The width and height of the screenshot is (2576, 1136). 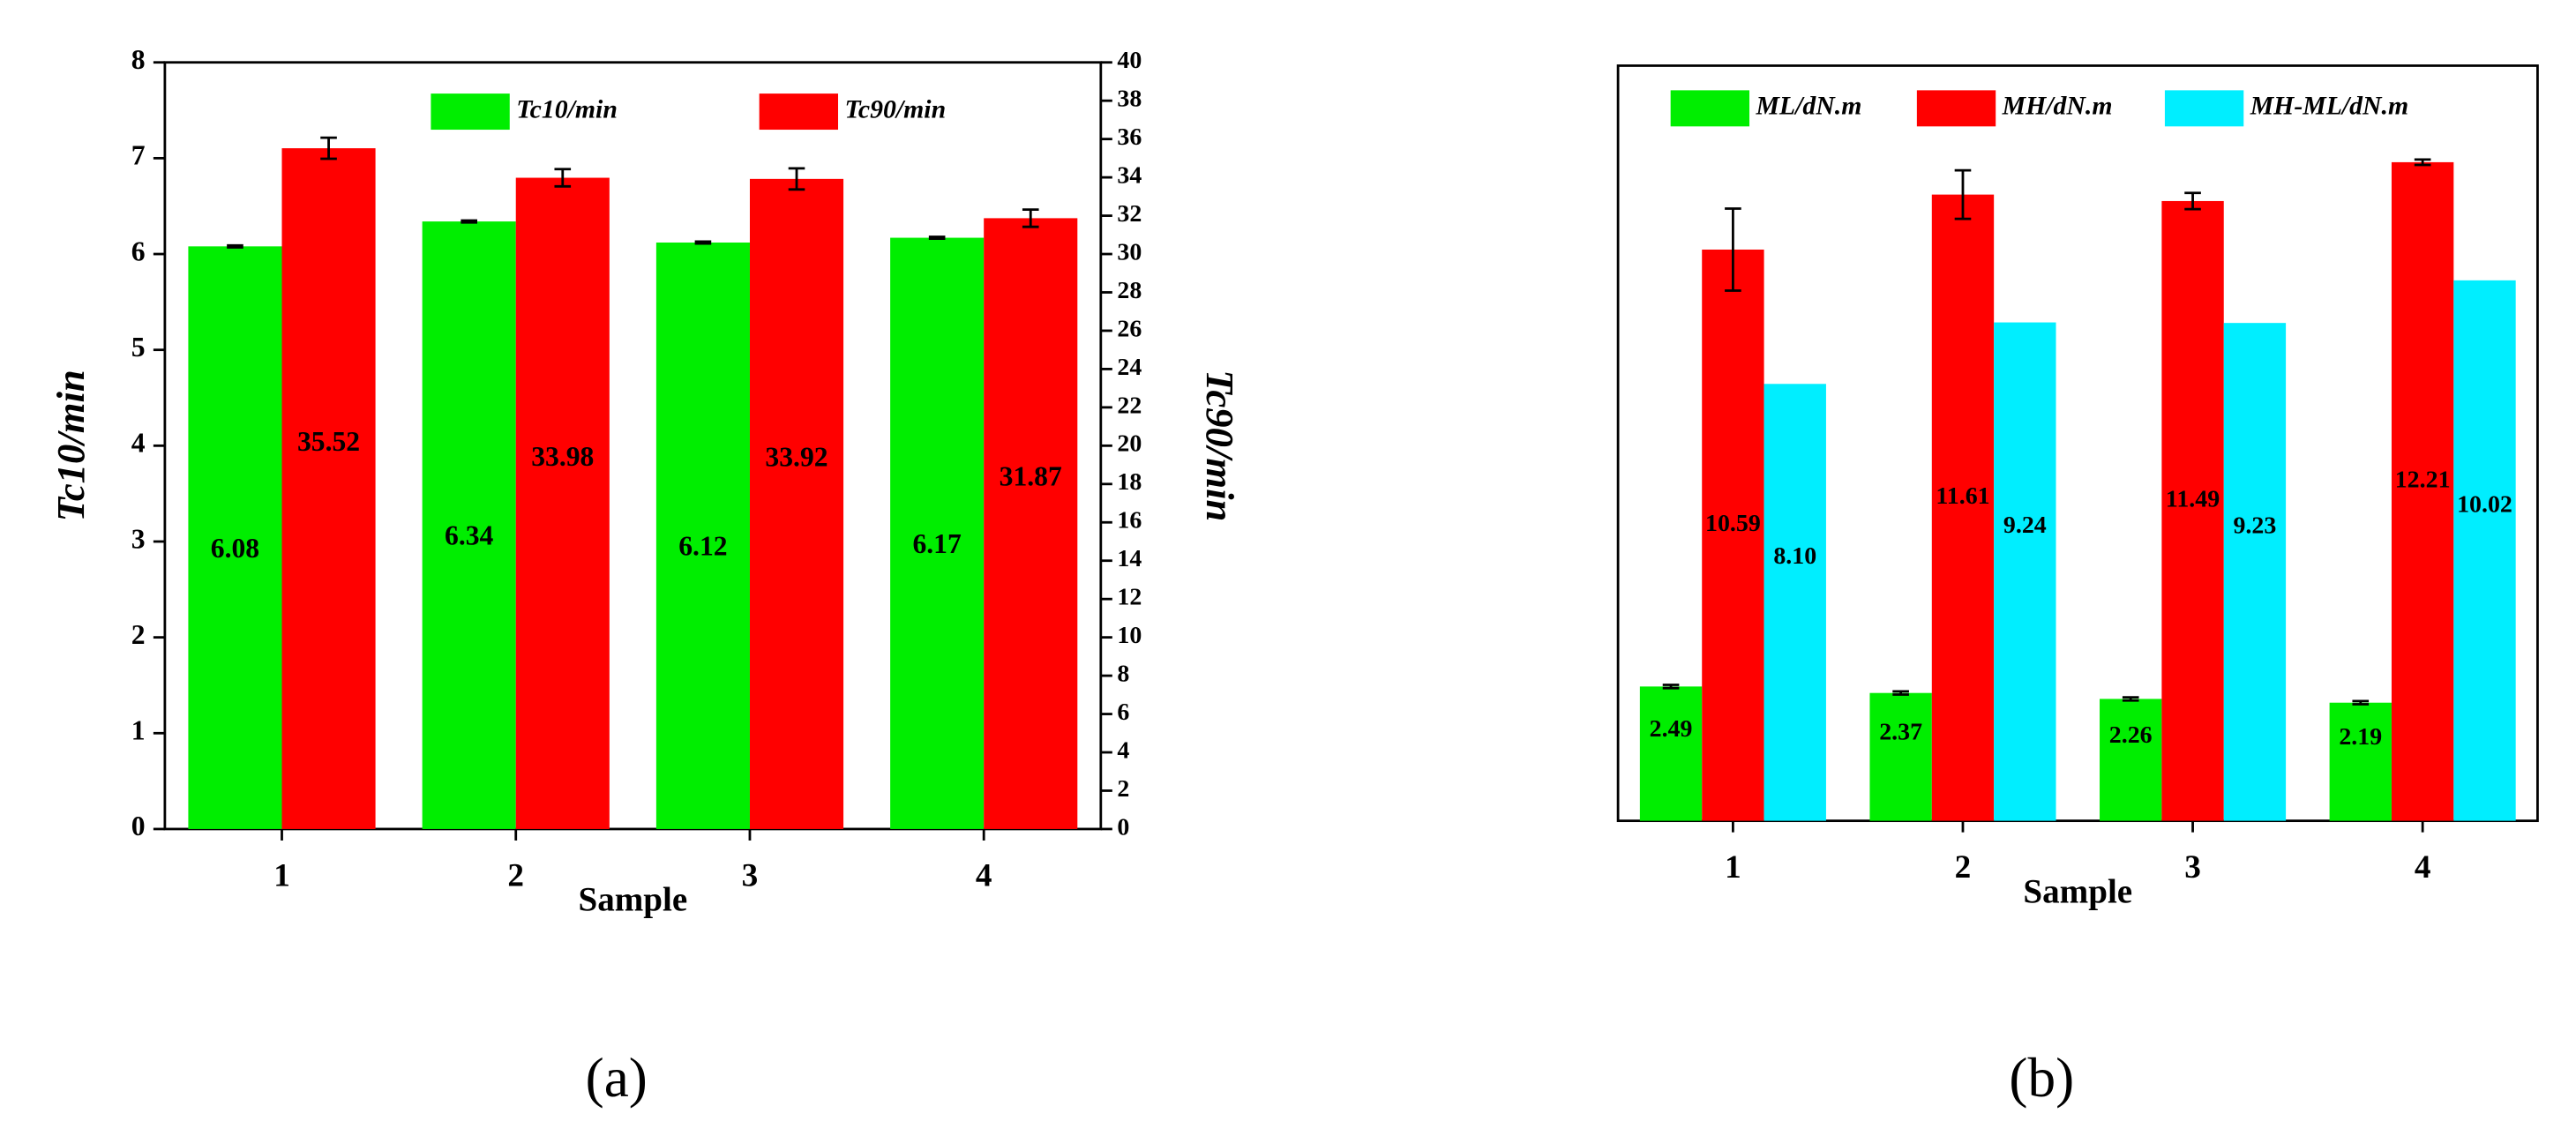 What do you see at coordinates (1129, 482) in the screenshot?
I see `y2-tick-label: 18` at bounding box center [1129, 482].